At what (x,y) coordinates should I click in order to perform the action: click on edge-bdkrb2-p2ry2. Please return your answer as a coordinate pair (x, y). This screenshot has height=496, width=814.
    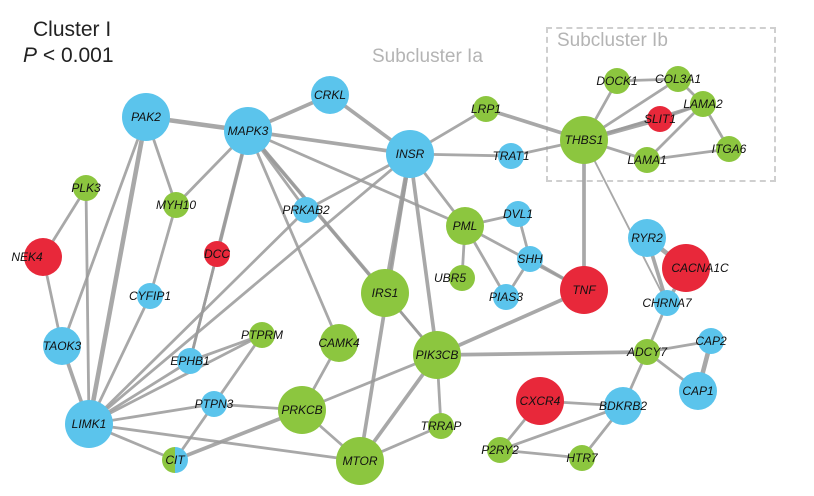
    Looking at the image, I should click on (561, 428).